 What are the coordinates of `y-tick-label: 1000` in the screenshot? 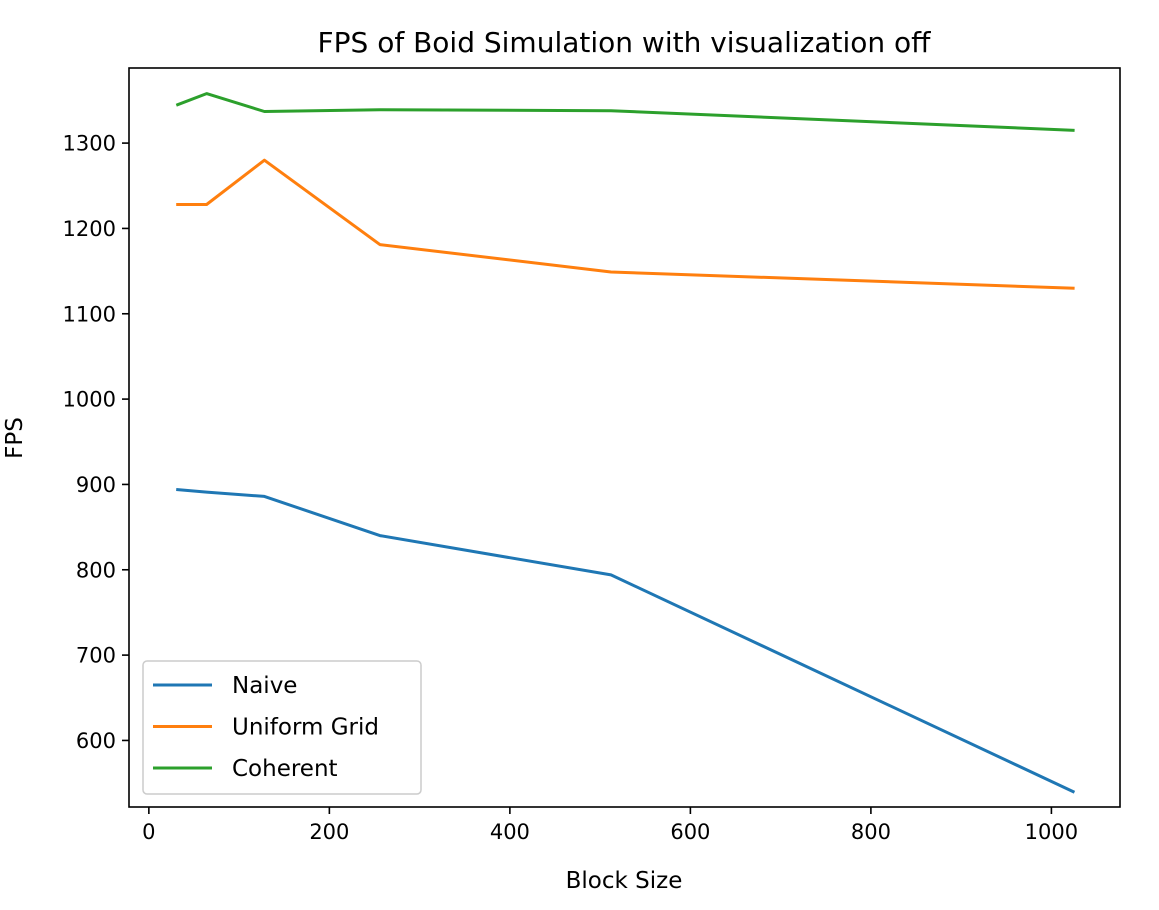 It's located at (89, 400).